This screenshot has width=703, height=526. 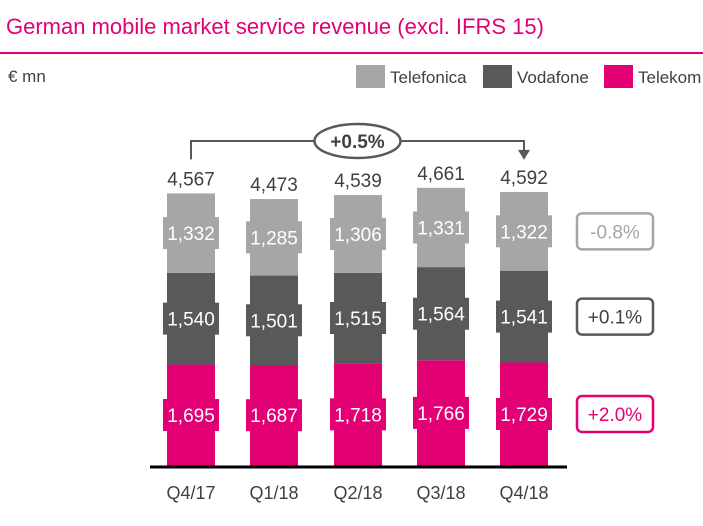 I want to click on data-label: 1,718, so click(x=358, y=415).